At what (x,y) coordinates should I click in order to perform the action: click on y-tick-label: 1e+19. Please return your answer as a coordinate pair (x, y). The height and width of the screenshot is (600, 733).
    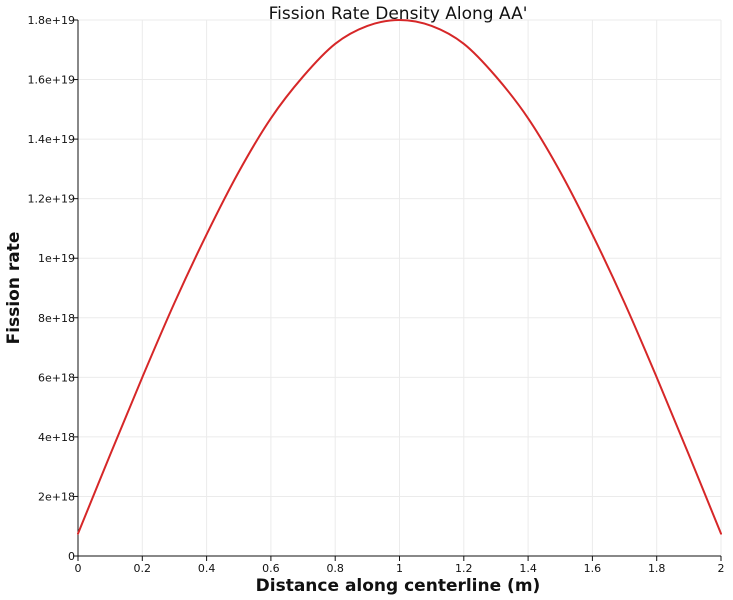
    Looking at the image, I should click on (56, 258).